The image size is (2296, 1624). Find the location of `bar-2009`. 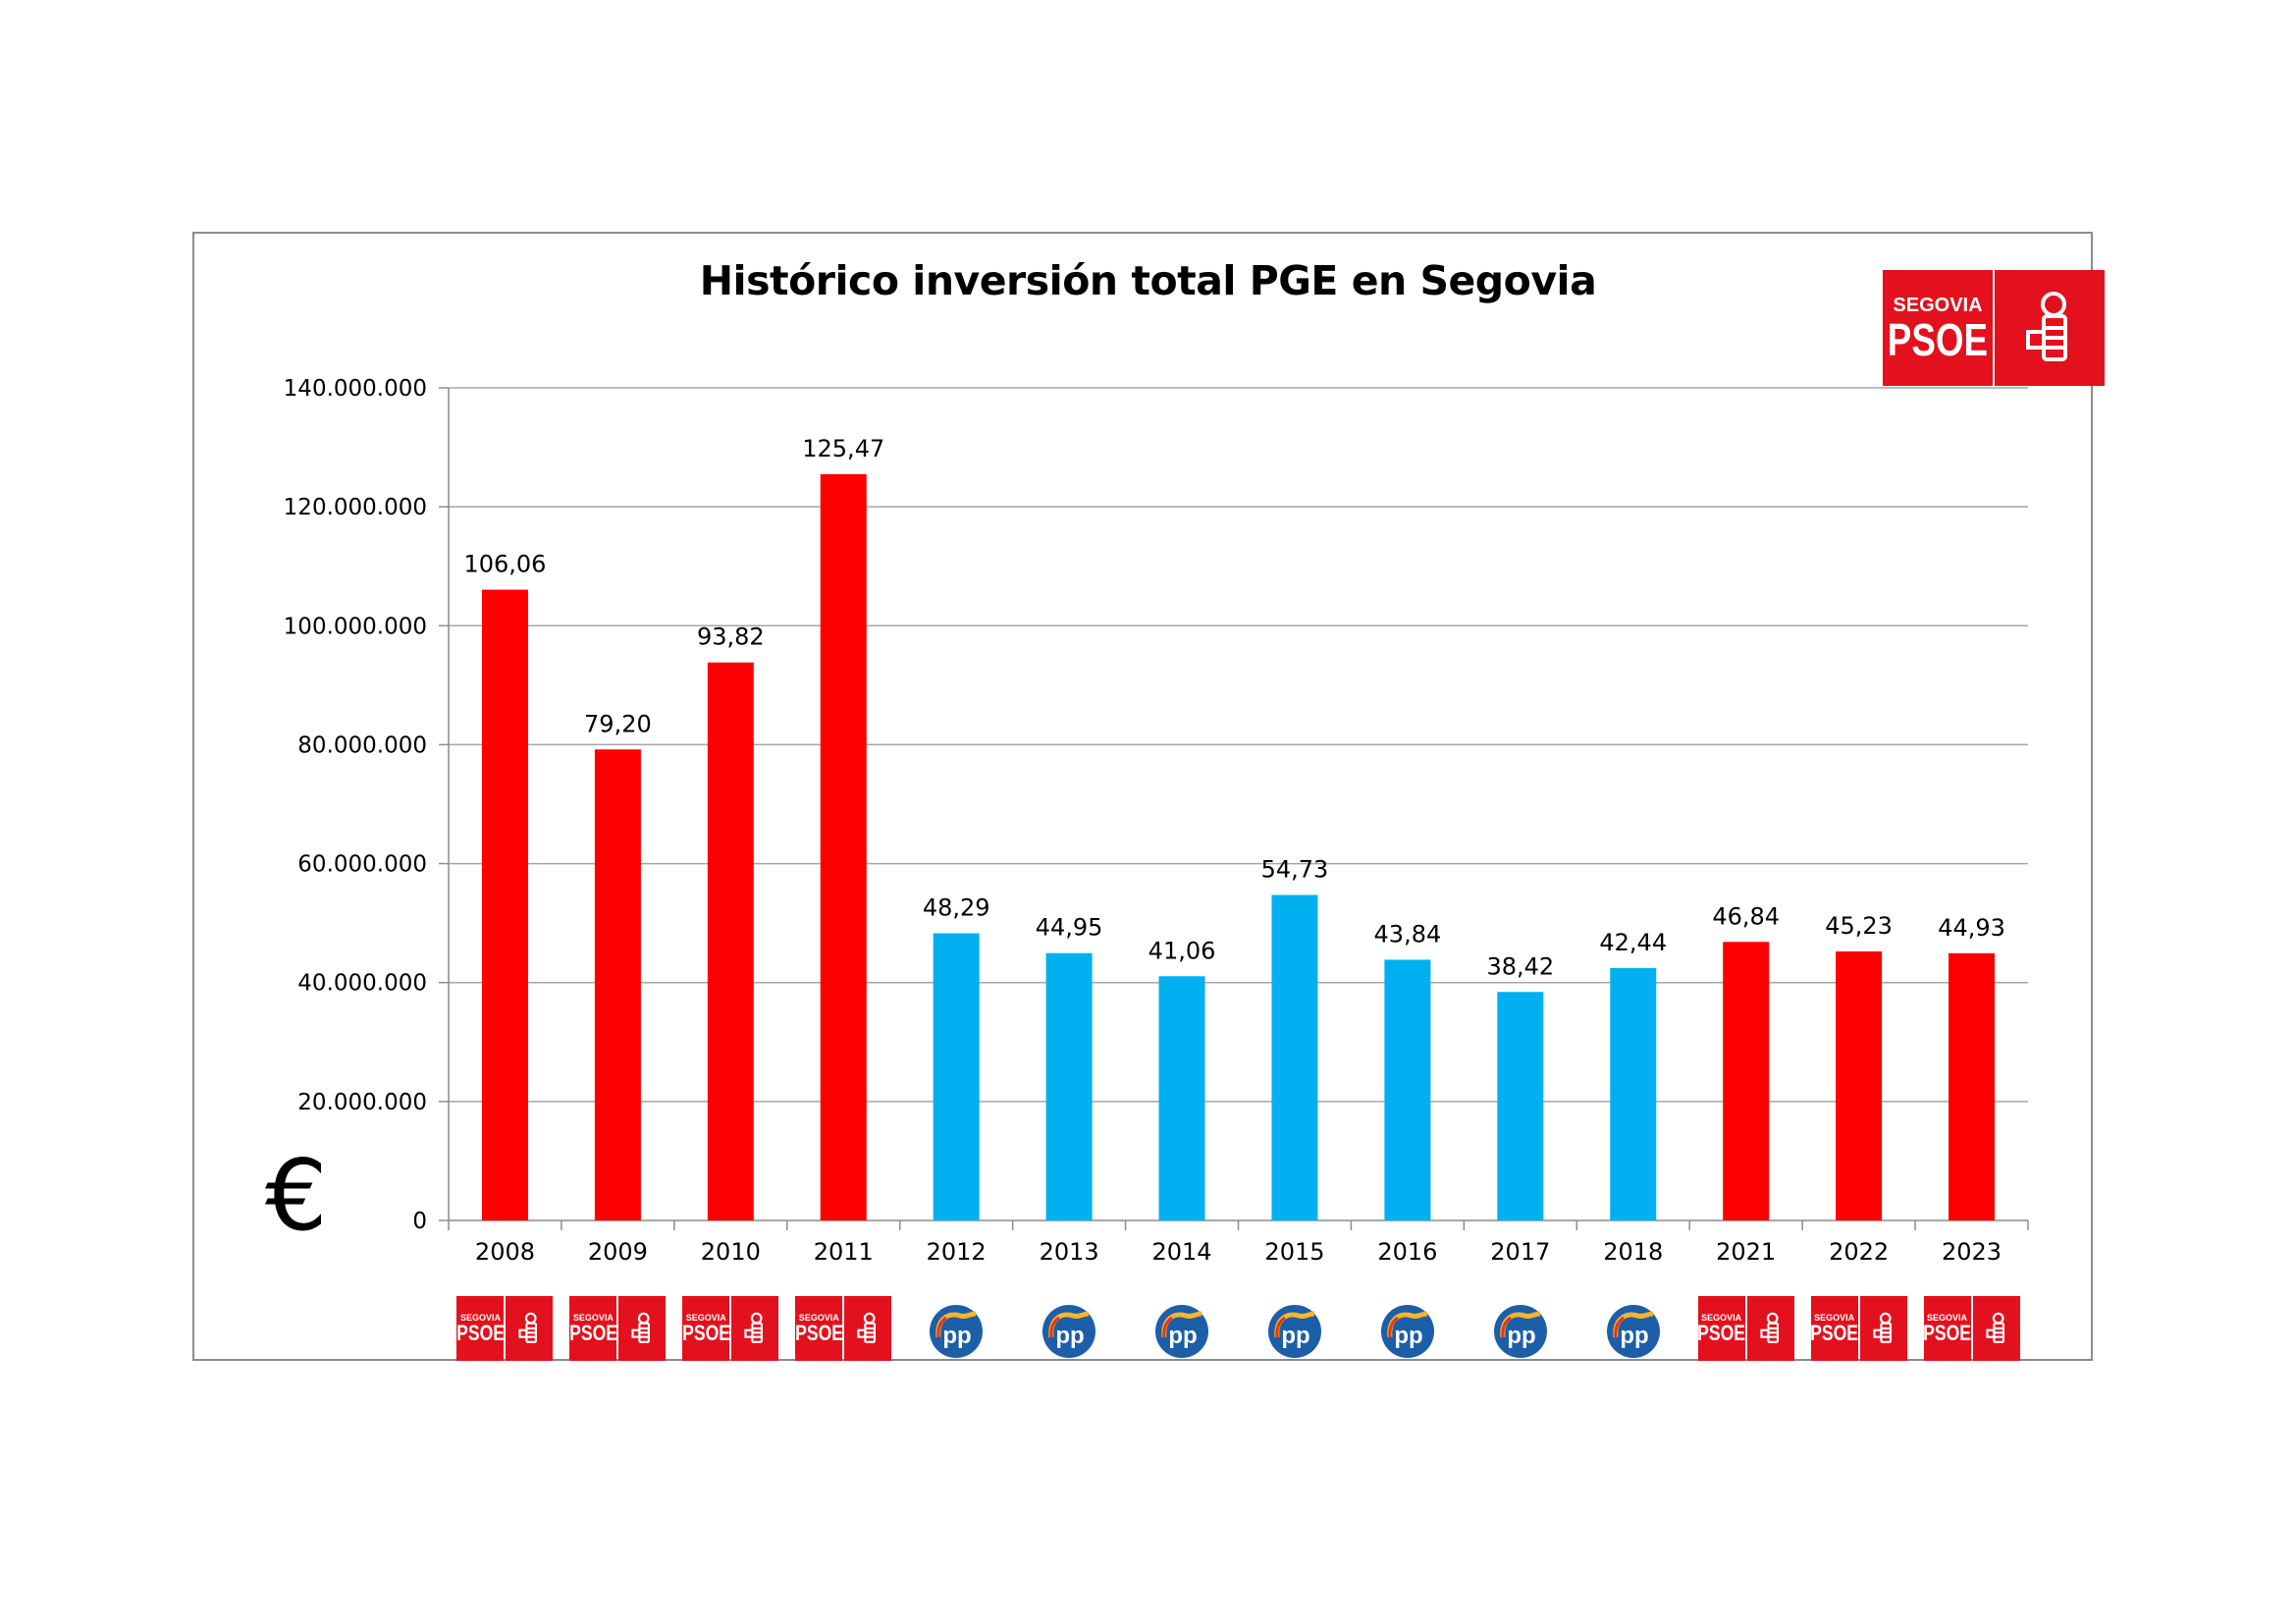

bar-2009 is located at coordinates (617, 984).